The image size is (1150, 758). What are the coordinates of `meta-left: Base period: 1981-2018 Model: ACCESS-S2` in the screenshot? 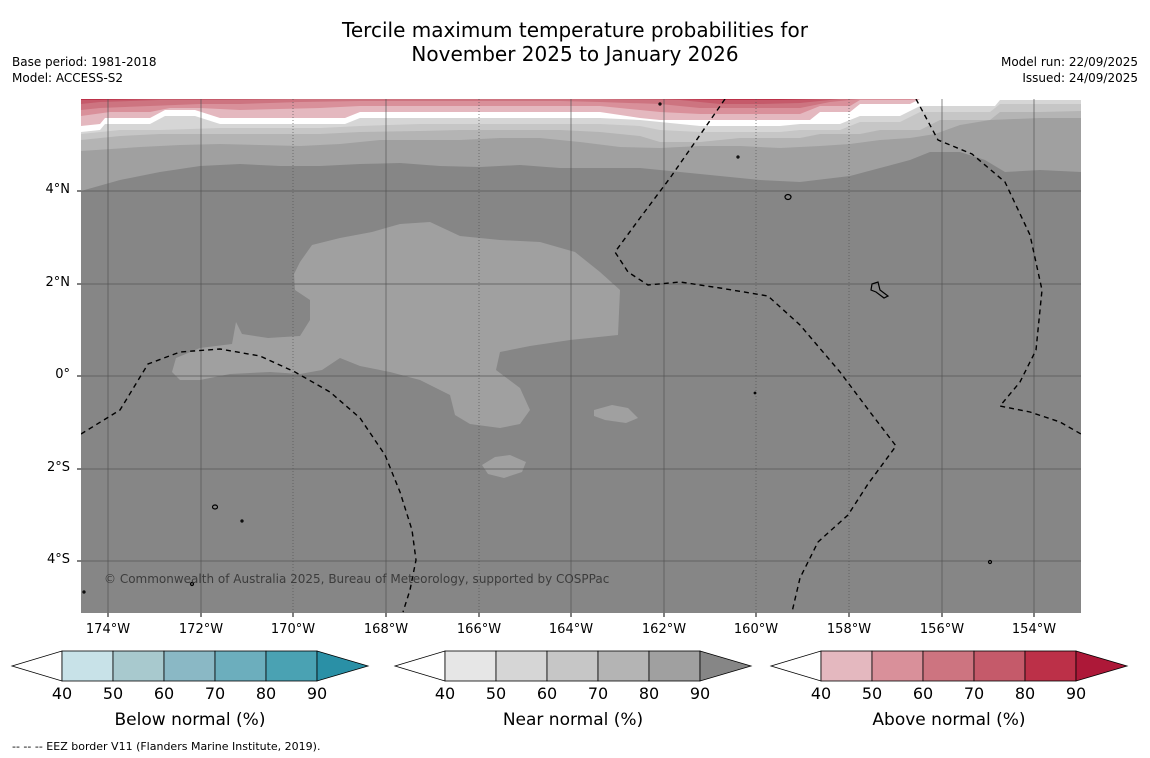 It's located at (84, 70).